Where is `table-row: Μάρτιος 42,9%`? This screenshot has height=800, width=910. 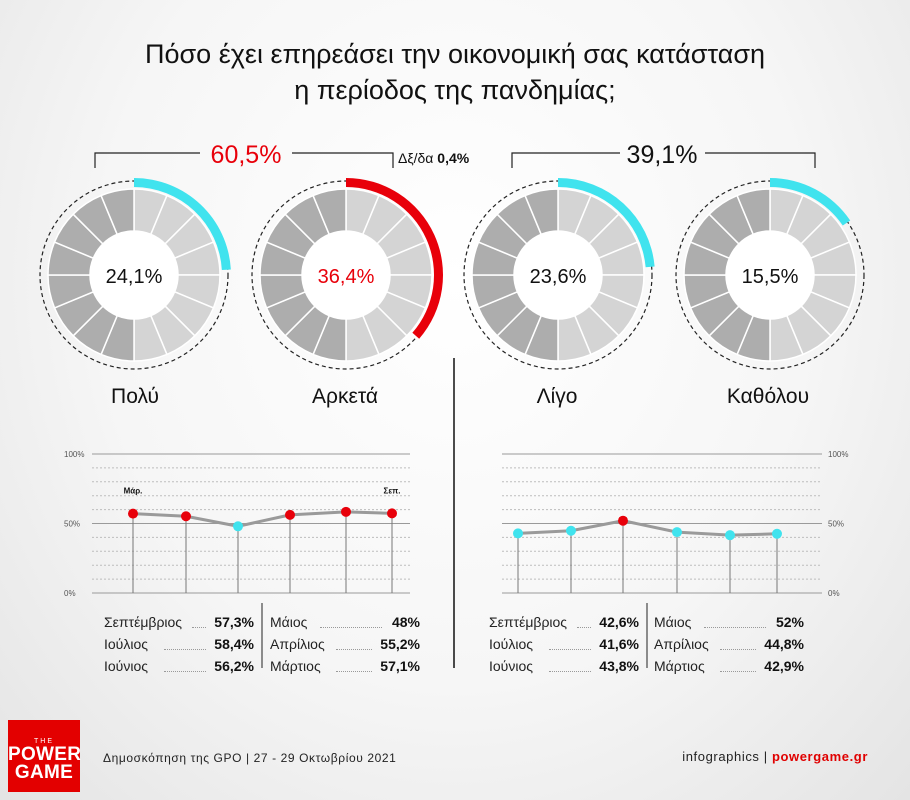
table-row: Μάρτιος 42,9% is located at coordinates (729, 666).